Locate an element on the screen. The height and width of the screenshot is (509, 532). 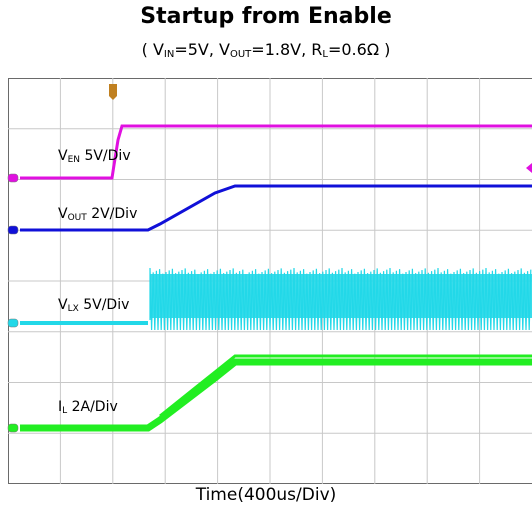
subtitle-rl-symbol: R is located at coordinates (317, 49).